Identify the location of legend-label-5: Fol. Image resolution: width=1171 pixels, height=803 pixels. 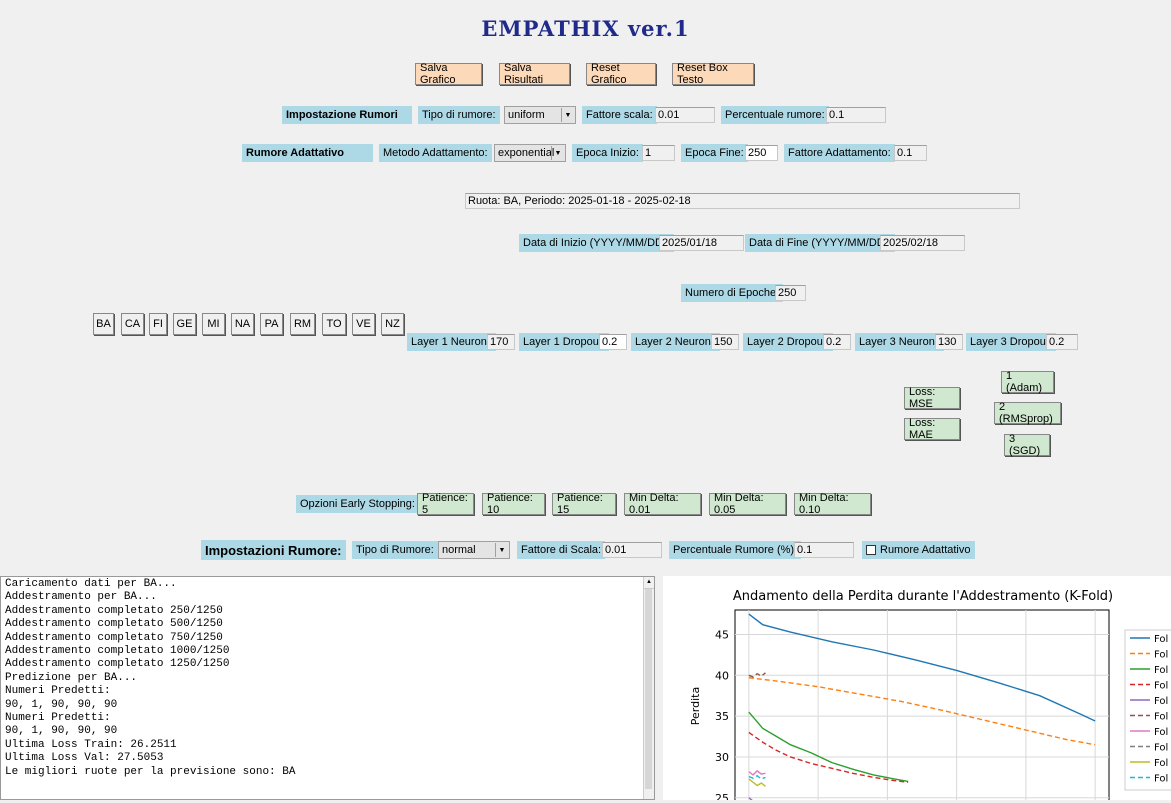
(1161, 717).